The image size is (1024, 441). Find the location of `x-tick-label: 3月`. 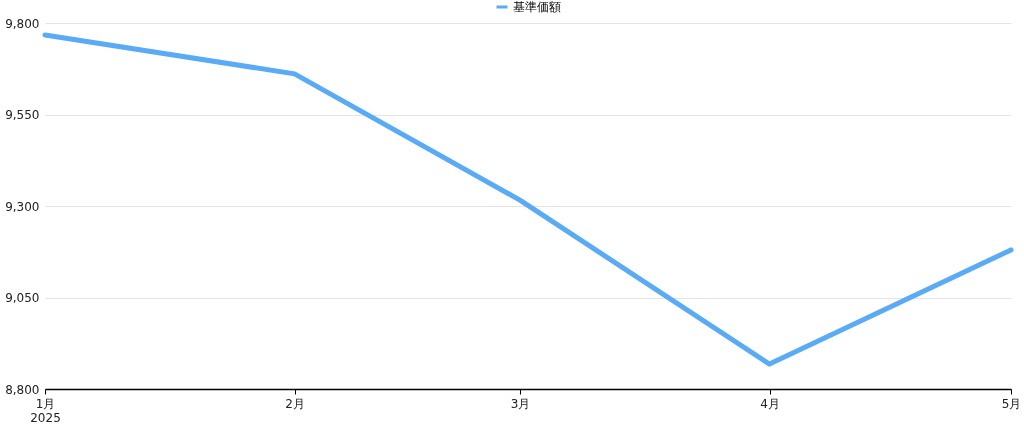

x-tick-label: 3月 is located at coordinates (520, 403).